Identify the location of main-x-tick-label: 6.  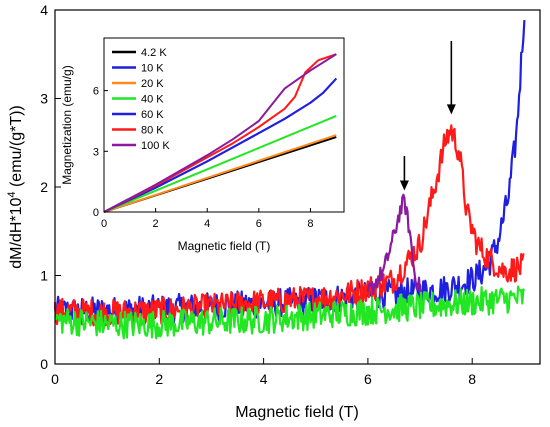
(368, 379).